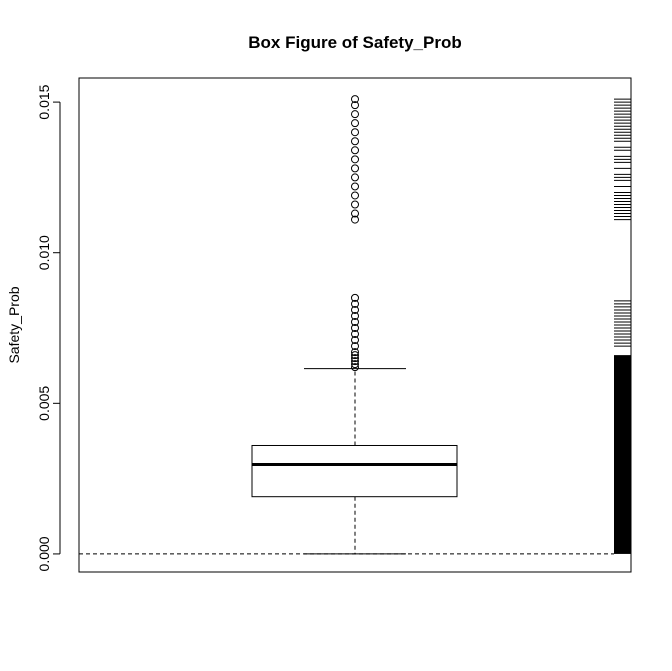 The height and width of the screenshot is (671, 672). I want to click on y-tick-label: 0.005, so click(44, 403).